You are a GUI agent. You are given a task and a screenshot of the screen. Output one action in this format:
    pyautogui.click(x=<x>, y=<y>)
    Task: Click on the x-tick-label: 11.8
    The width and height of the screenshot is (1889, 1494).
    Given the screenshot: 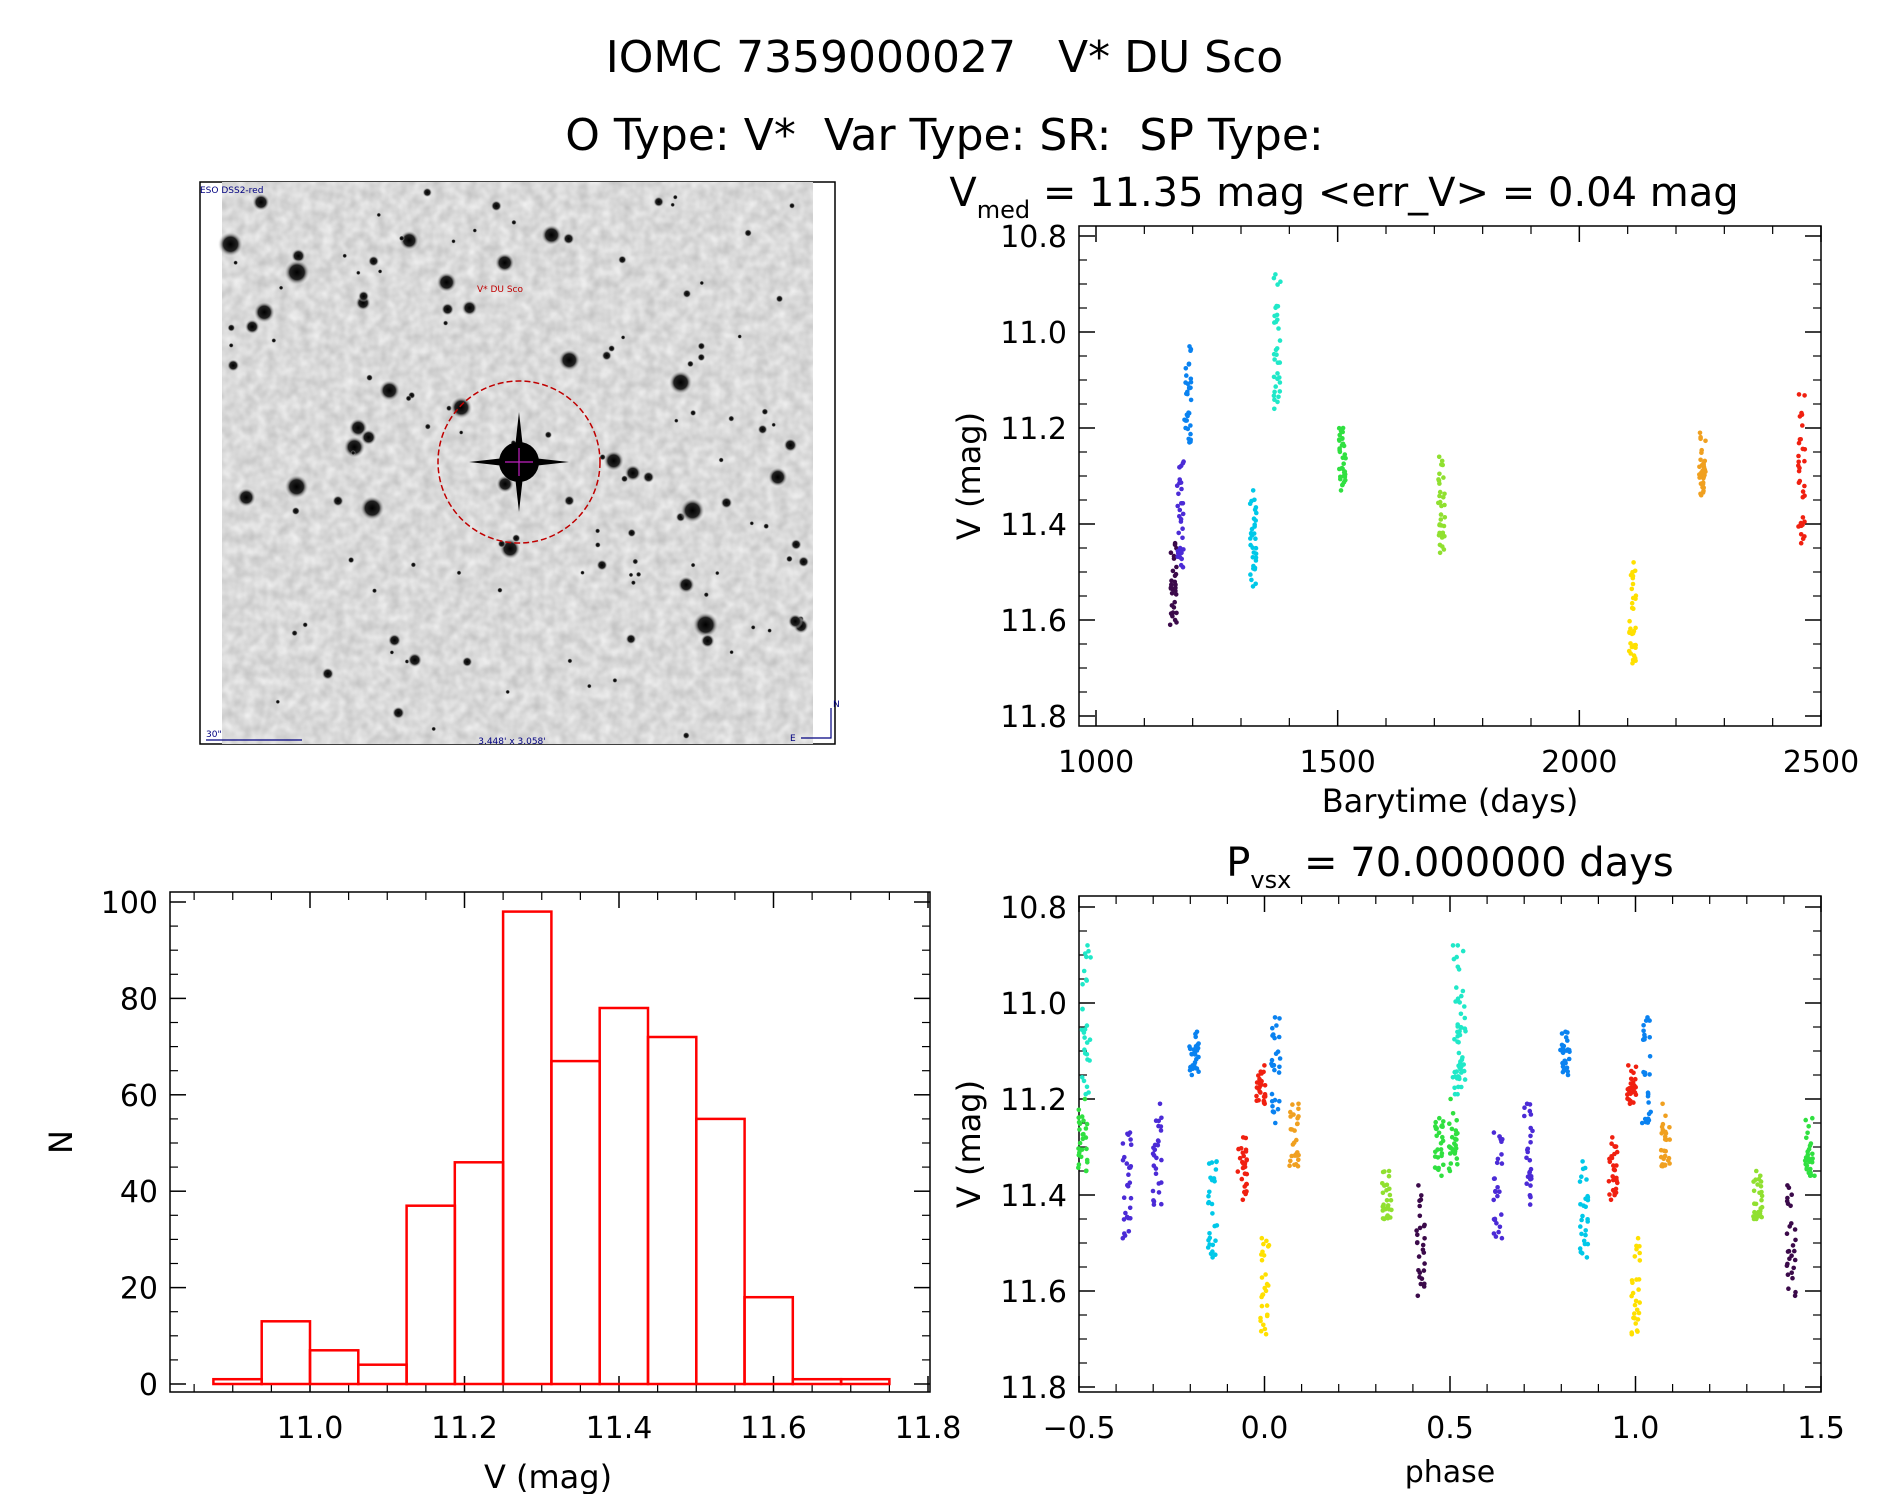 What is the action you would take?
    pyautogui.click(x=928, y=1428)
    